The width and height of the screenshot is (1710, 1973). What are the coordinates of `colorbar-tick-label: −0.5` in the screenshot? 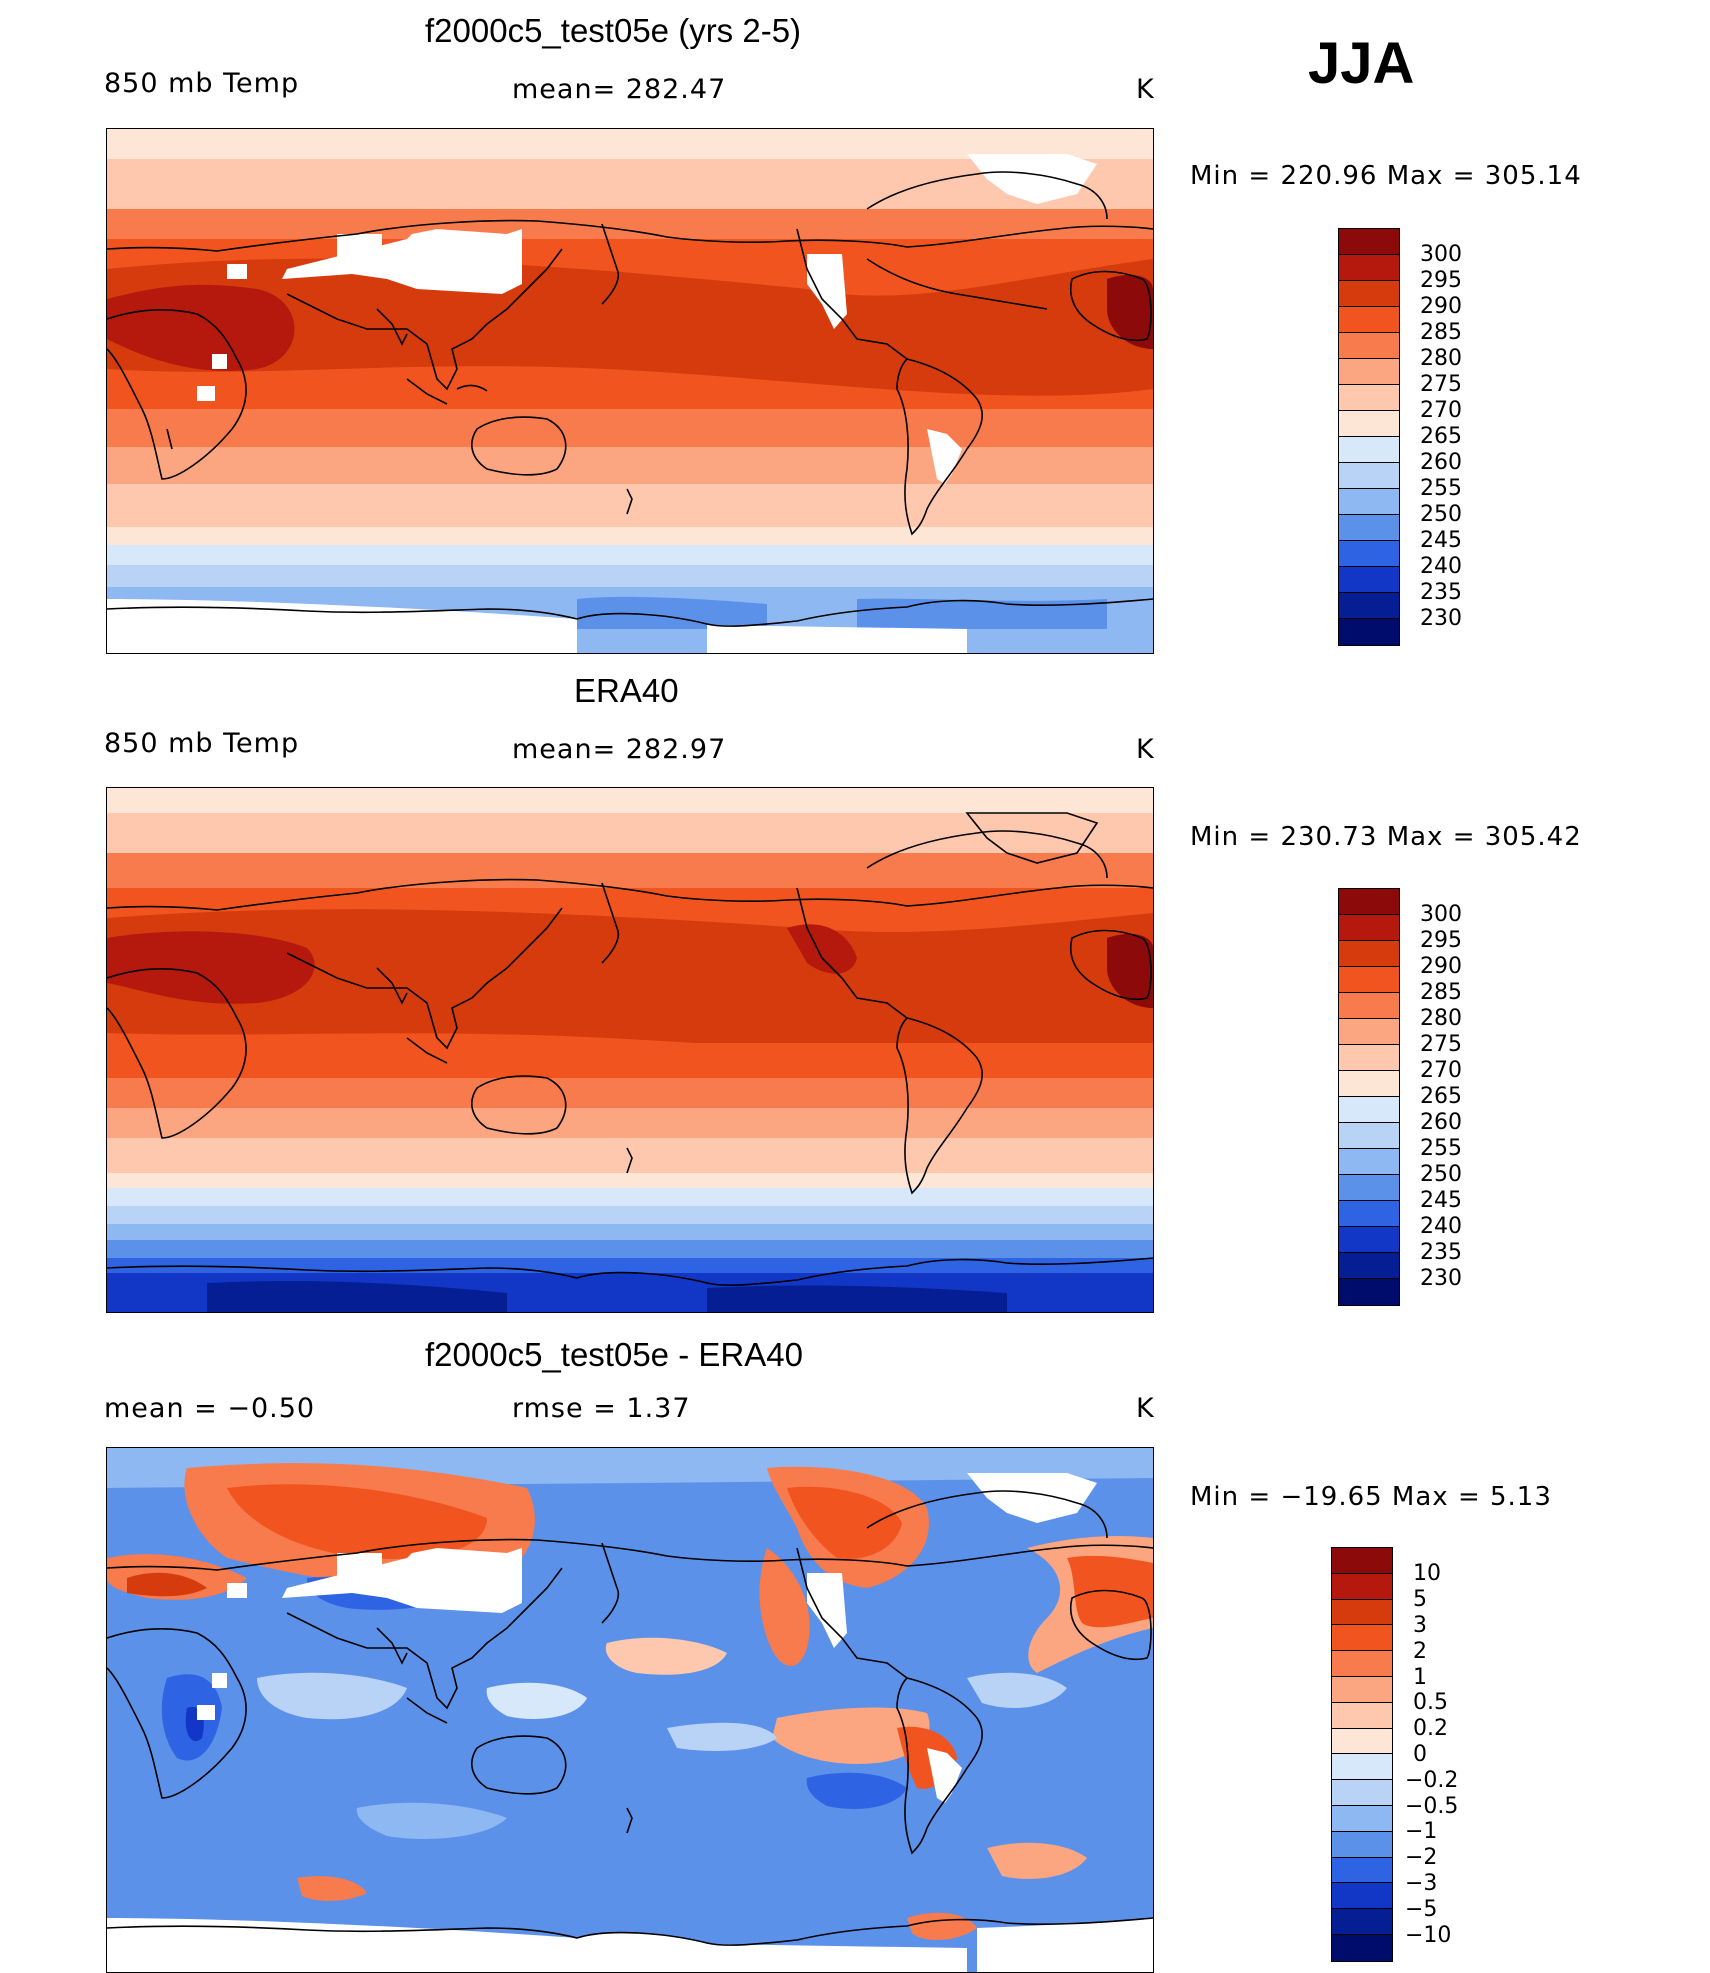 It's located at (1432, 1806).